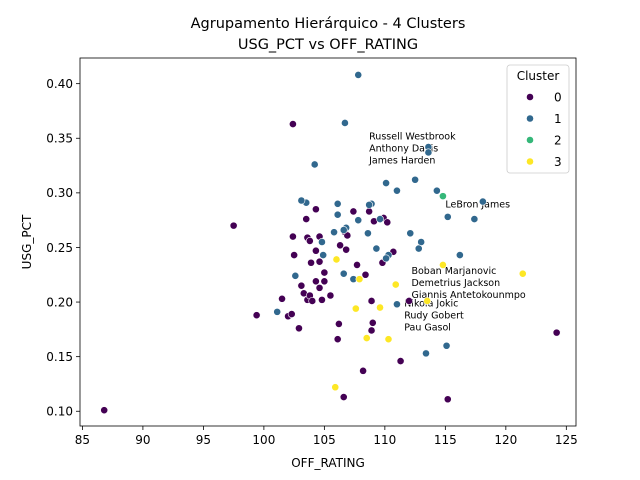  I want to click on chart-subtitle: USG_PCT vs OFF_RATING, so click(328, 45).